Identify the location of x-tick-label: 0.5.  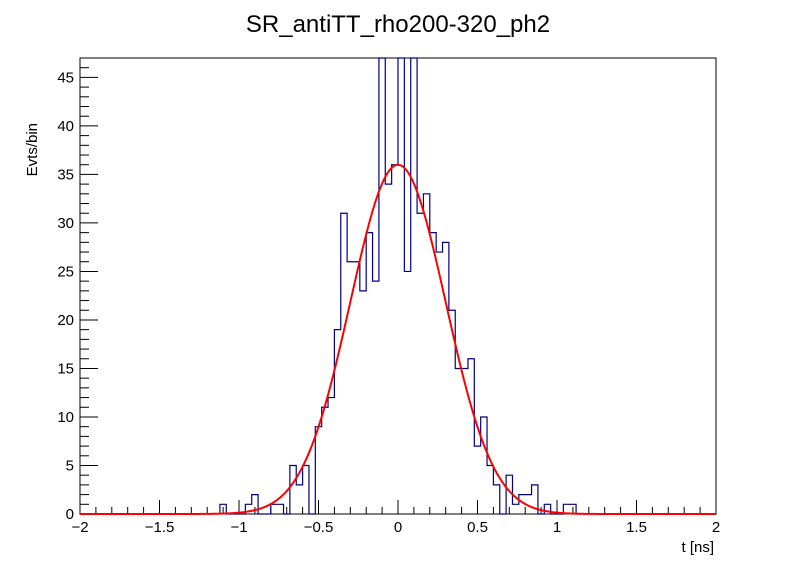
(477, 527).